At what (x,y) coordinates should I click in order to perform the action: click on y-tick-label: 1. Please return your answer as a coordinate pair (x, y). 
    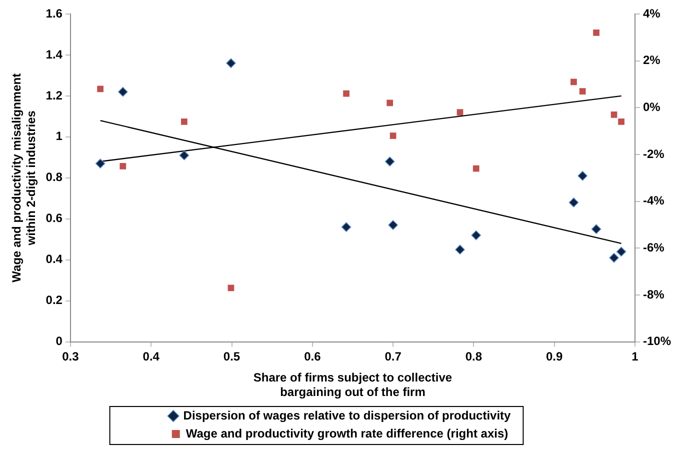
    Looking at the image, I should click on (59, 136).